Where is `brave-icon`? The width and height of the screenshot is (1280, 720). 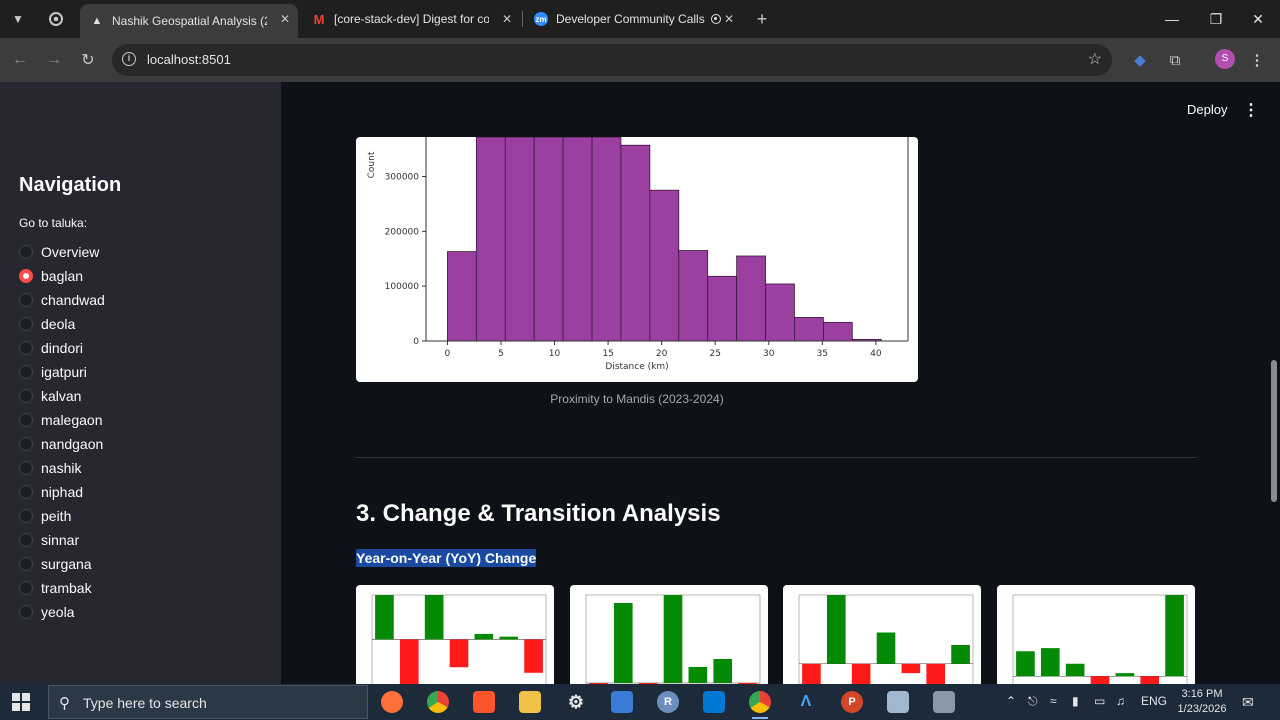 brave-icon is located at coordinates (484, 702).